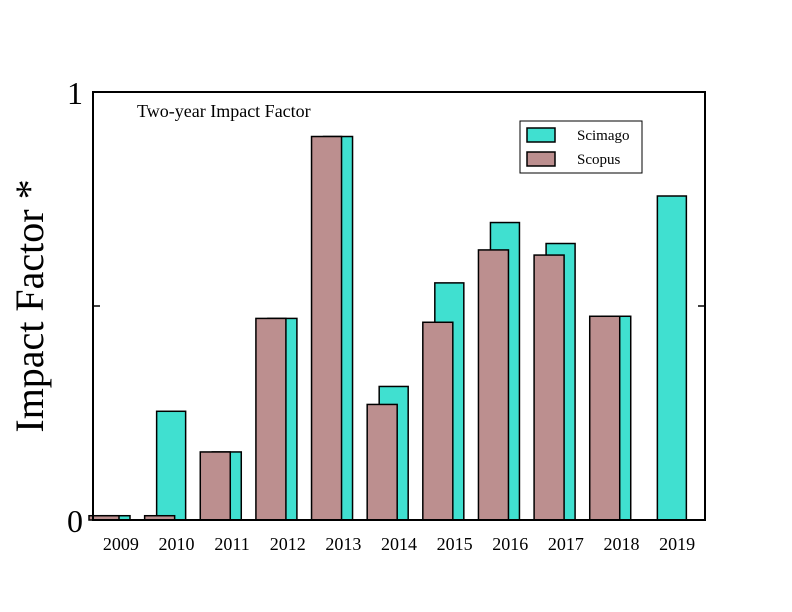 The height and width of the screenshot is (612, 792). Describe the element at coordinates (224, 111) in the screenshot. I see `chart-annotation: Two-year Impact Factor` at that location.